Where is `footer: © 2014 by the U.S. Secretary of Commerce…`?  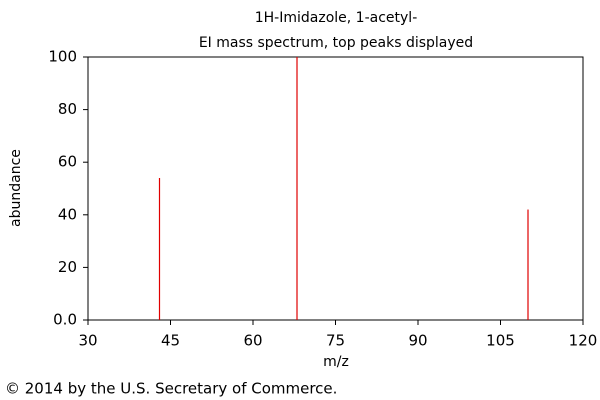
footer: © 2014 by the U.S. Secretary of Commerce… is located at coordinates (171, 389).